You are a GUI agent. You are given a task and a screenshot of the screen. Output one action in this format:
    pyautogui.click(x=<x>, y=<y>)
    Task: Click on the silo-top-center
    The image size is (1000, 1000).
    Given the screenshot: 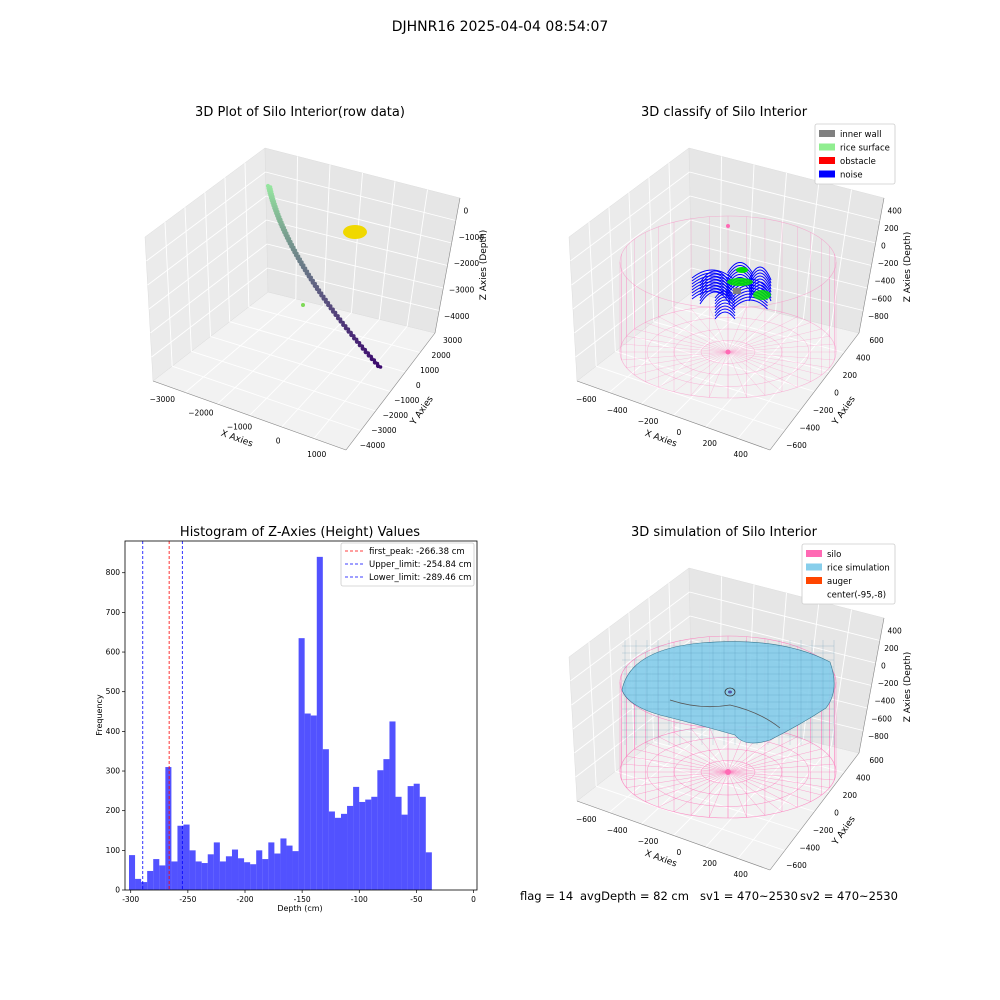 What is the action you would take?
    pyautogui.click(x=728, y=226)
    